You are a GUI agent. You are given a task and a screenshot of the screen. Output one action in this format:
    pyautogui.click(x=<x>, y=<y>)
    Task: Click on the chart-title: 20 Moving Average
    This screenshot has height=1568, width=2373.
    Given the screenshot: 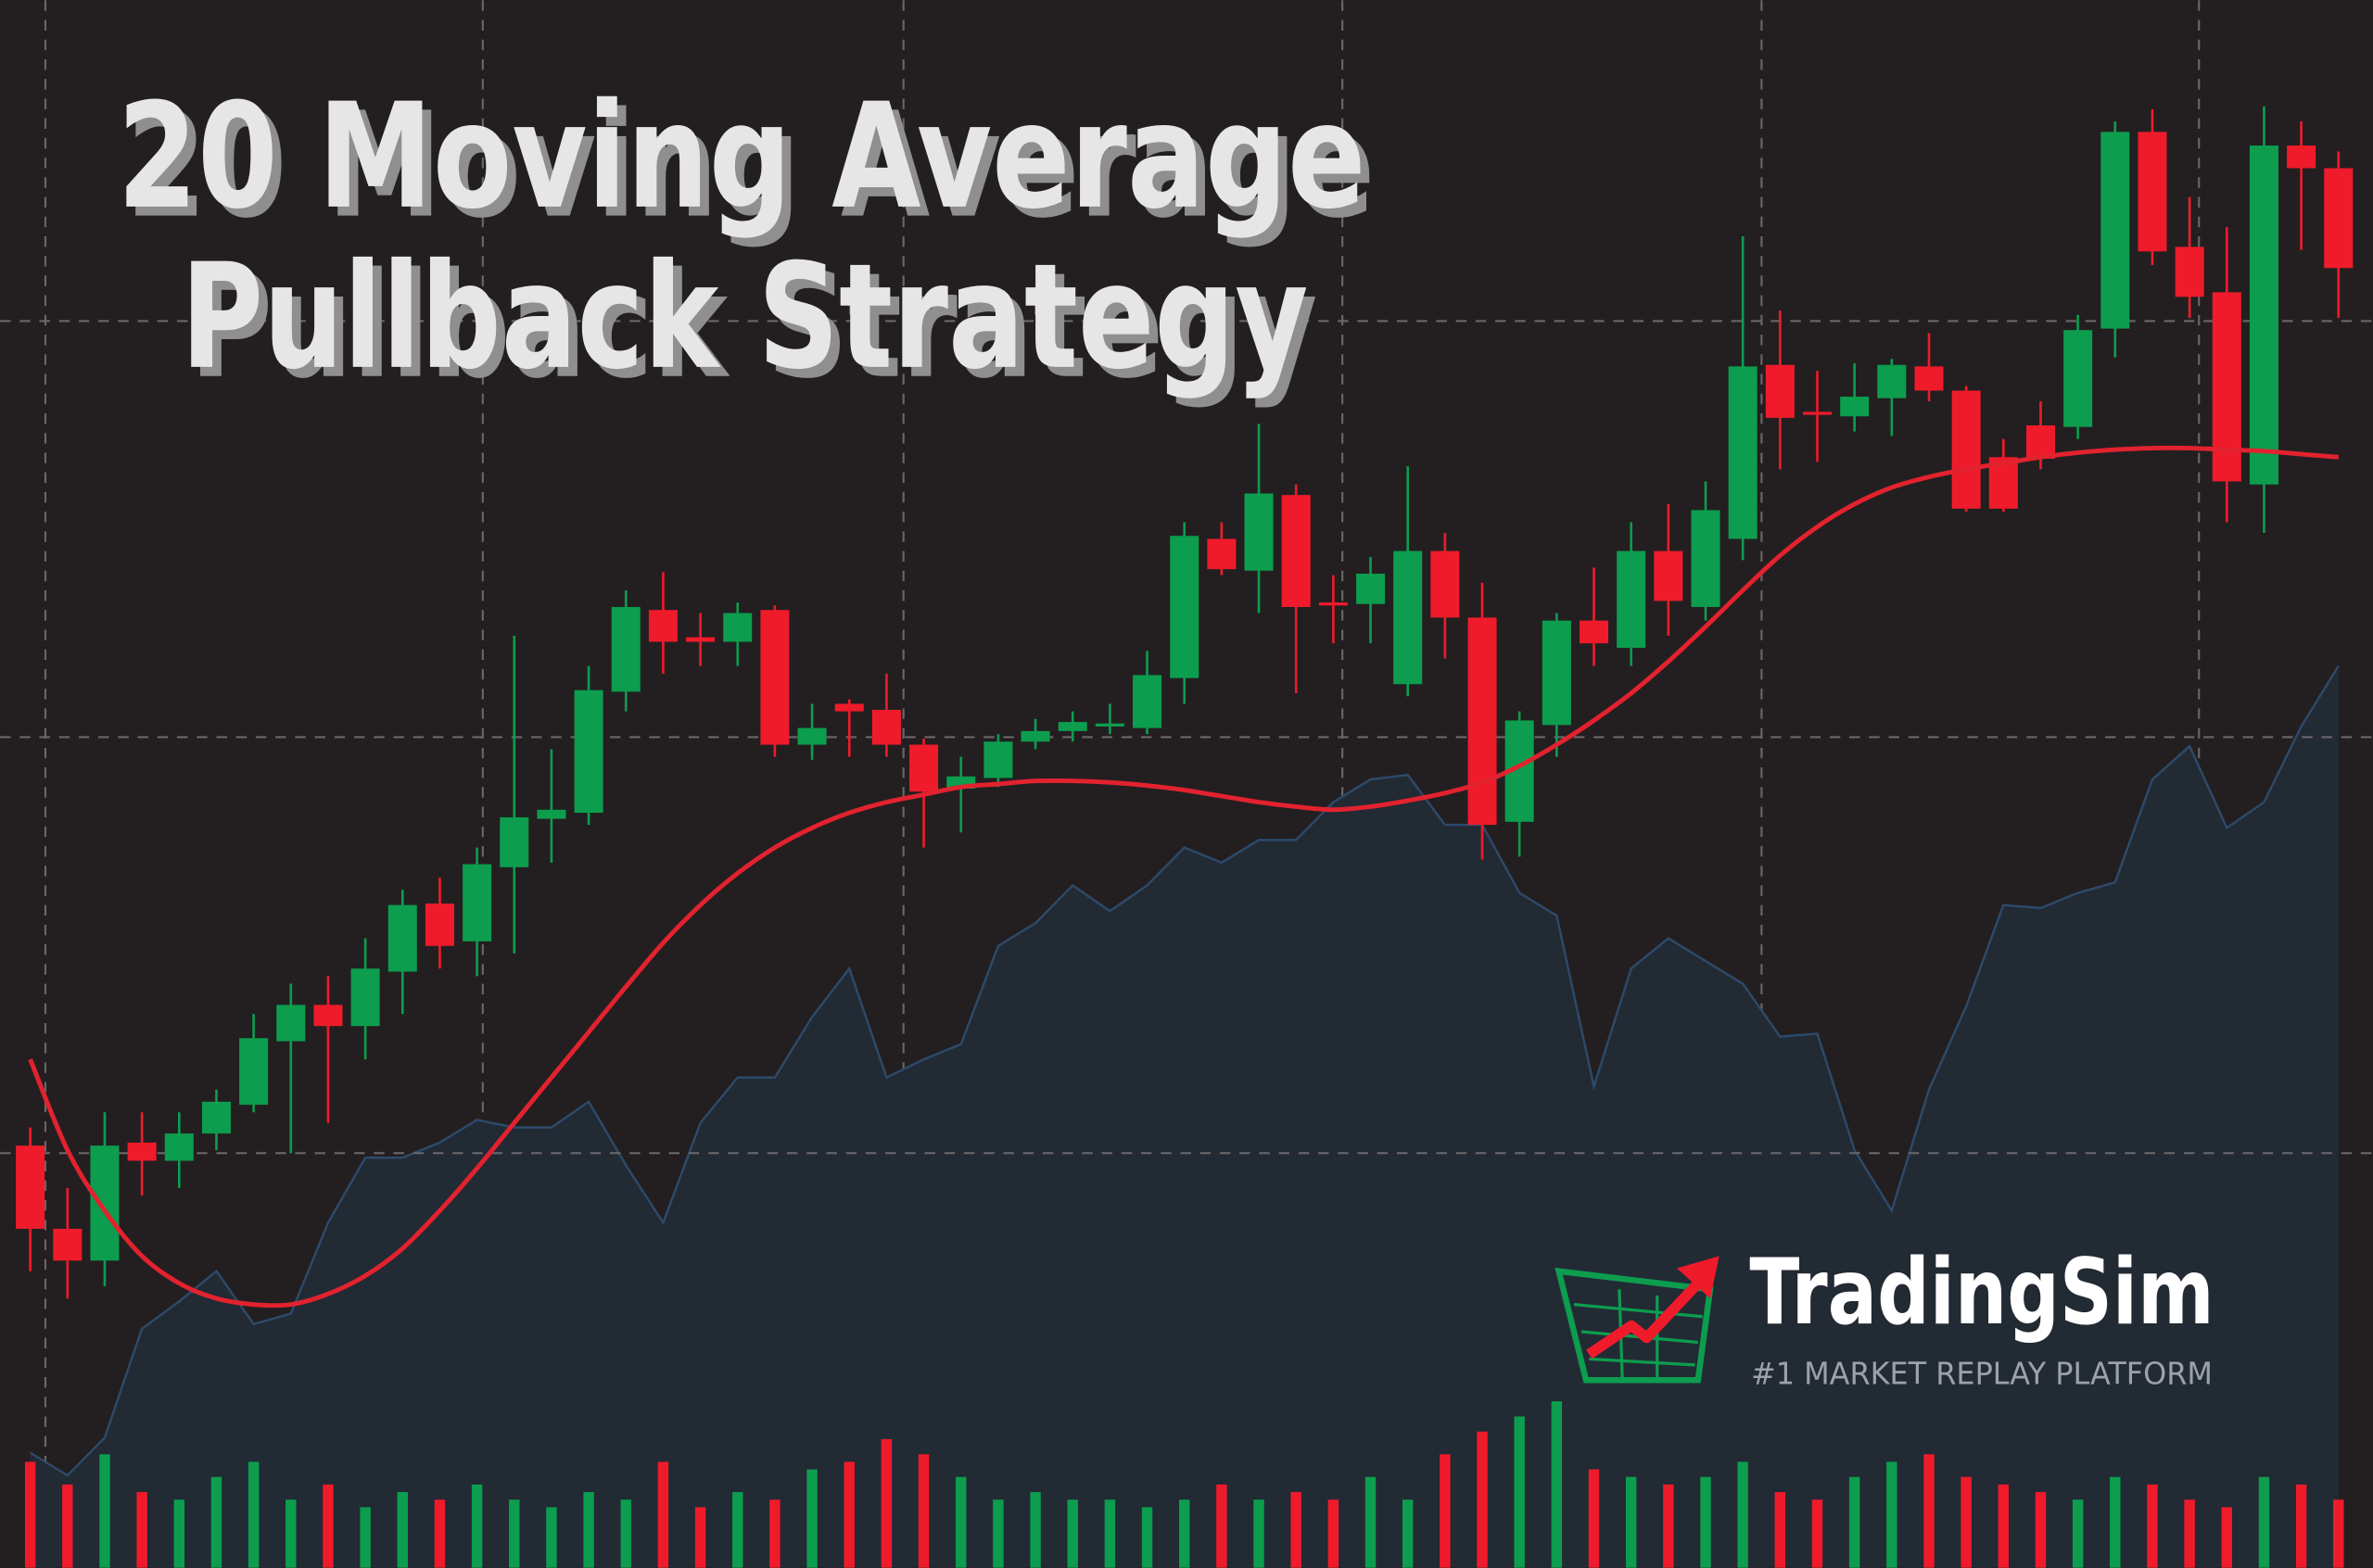 What is the action you would take?
    pyautogui.click(x=742, y=156)
    